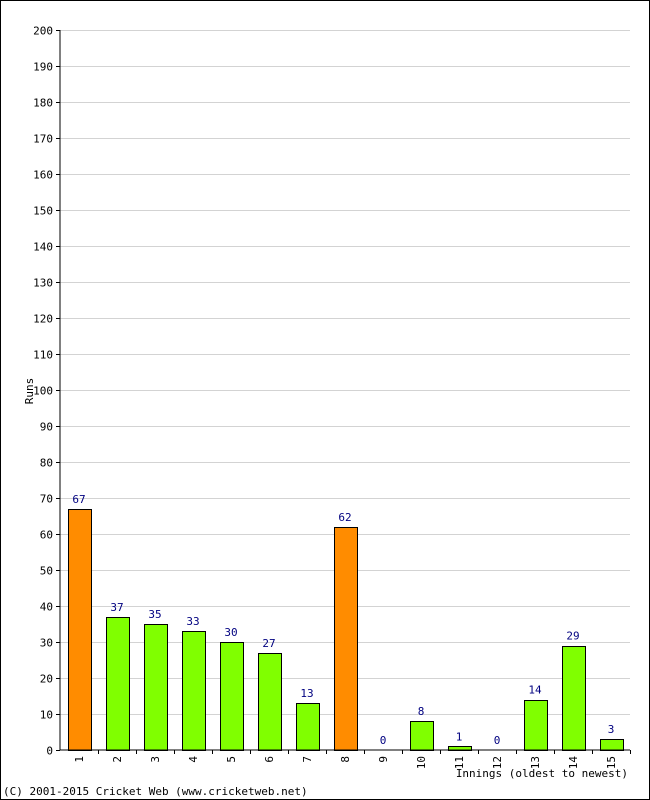 This screenshot has height=800, width=650. What do you see at coordinates (345, 759) in the screenshot?
I see `x-tick-label: 8` at bounding box center [345, 759].